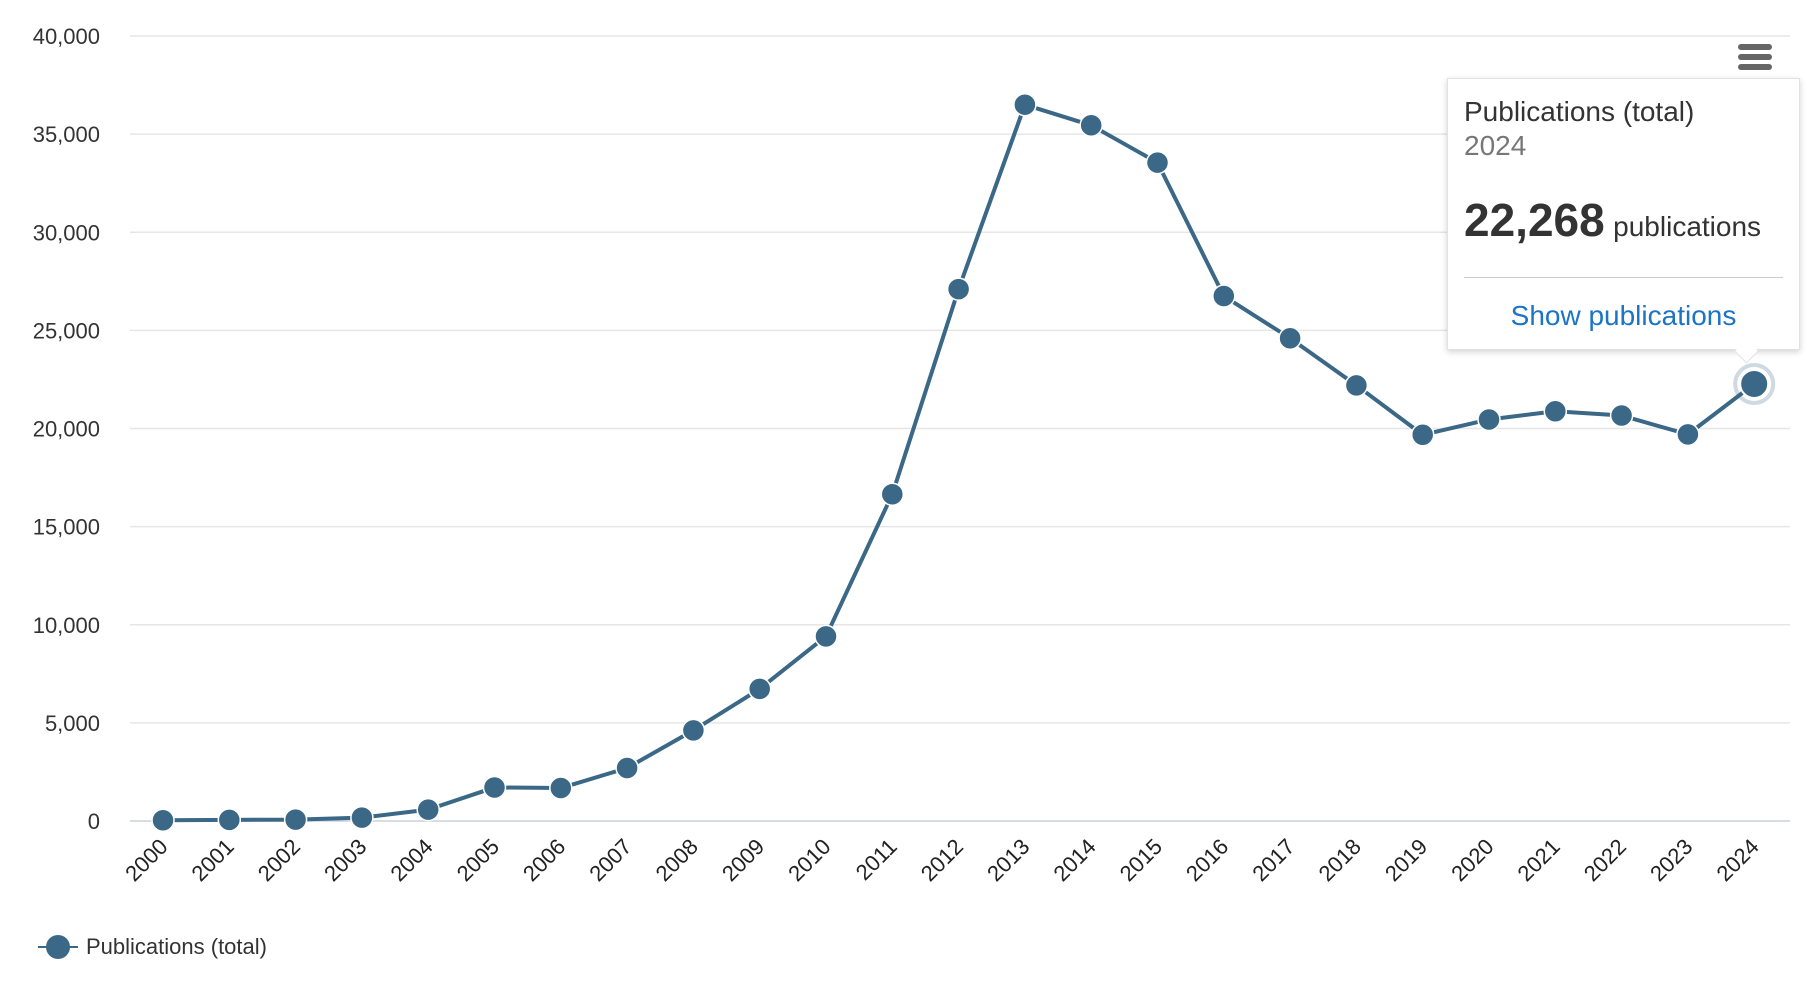  What do you see at coordinates (411, 860) in the screenshot?
I see `x-tick-label: 2004` at bounding box center [411, 860].